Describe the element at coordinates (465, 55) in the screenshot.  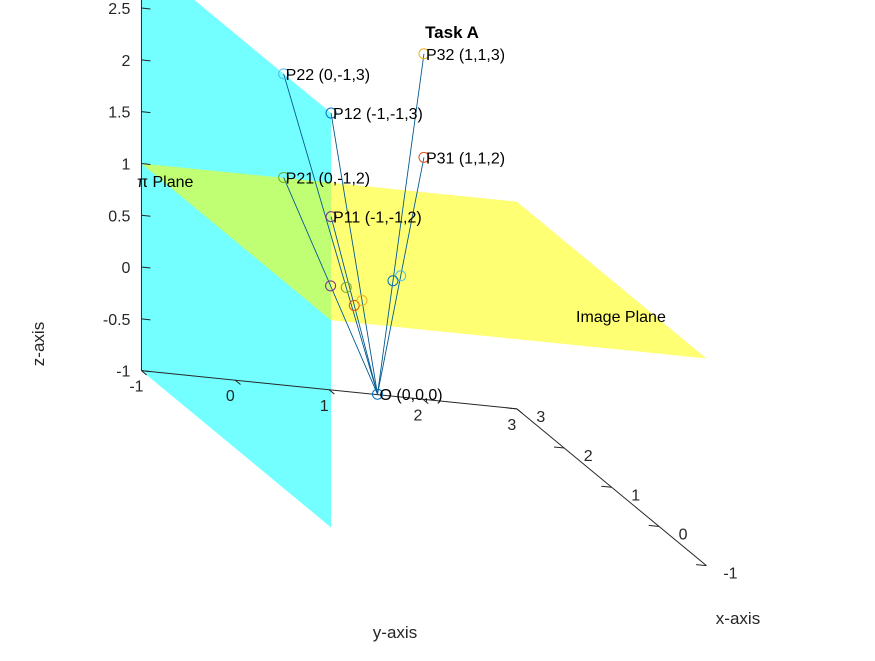
I see `point-label-p32: P32 (1,1,3)` at that location.